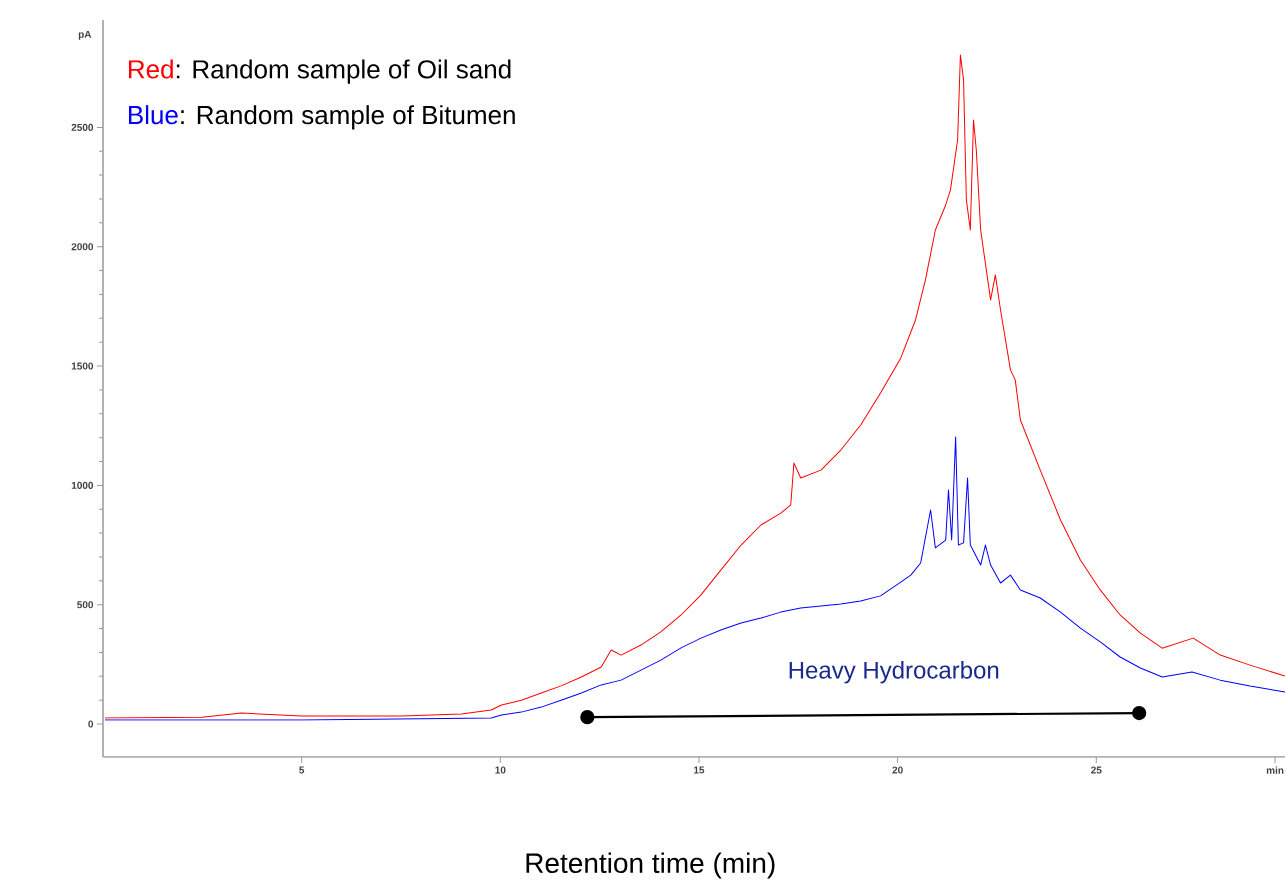 This screenshot has height=893, width=1285. Describe the element at coordinates (343, 71) in the screenshot. I see `annotation: : Random sample of Oil sand` at that location.